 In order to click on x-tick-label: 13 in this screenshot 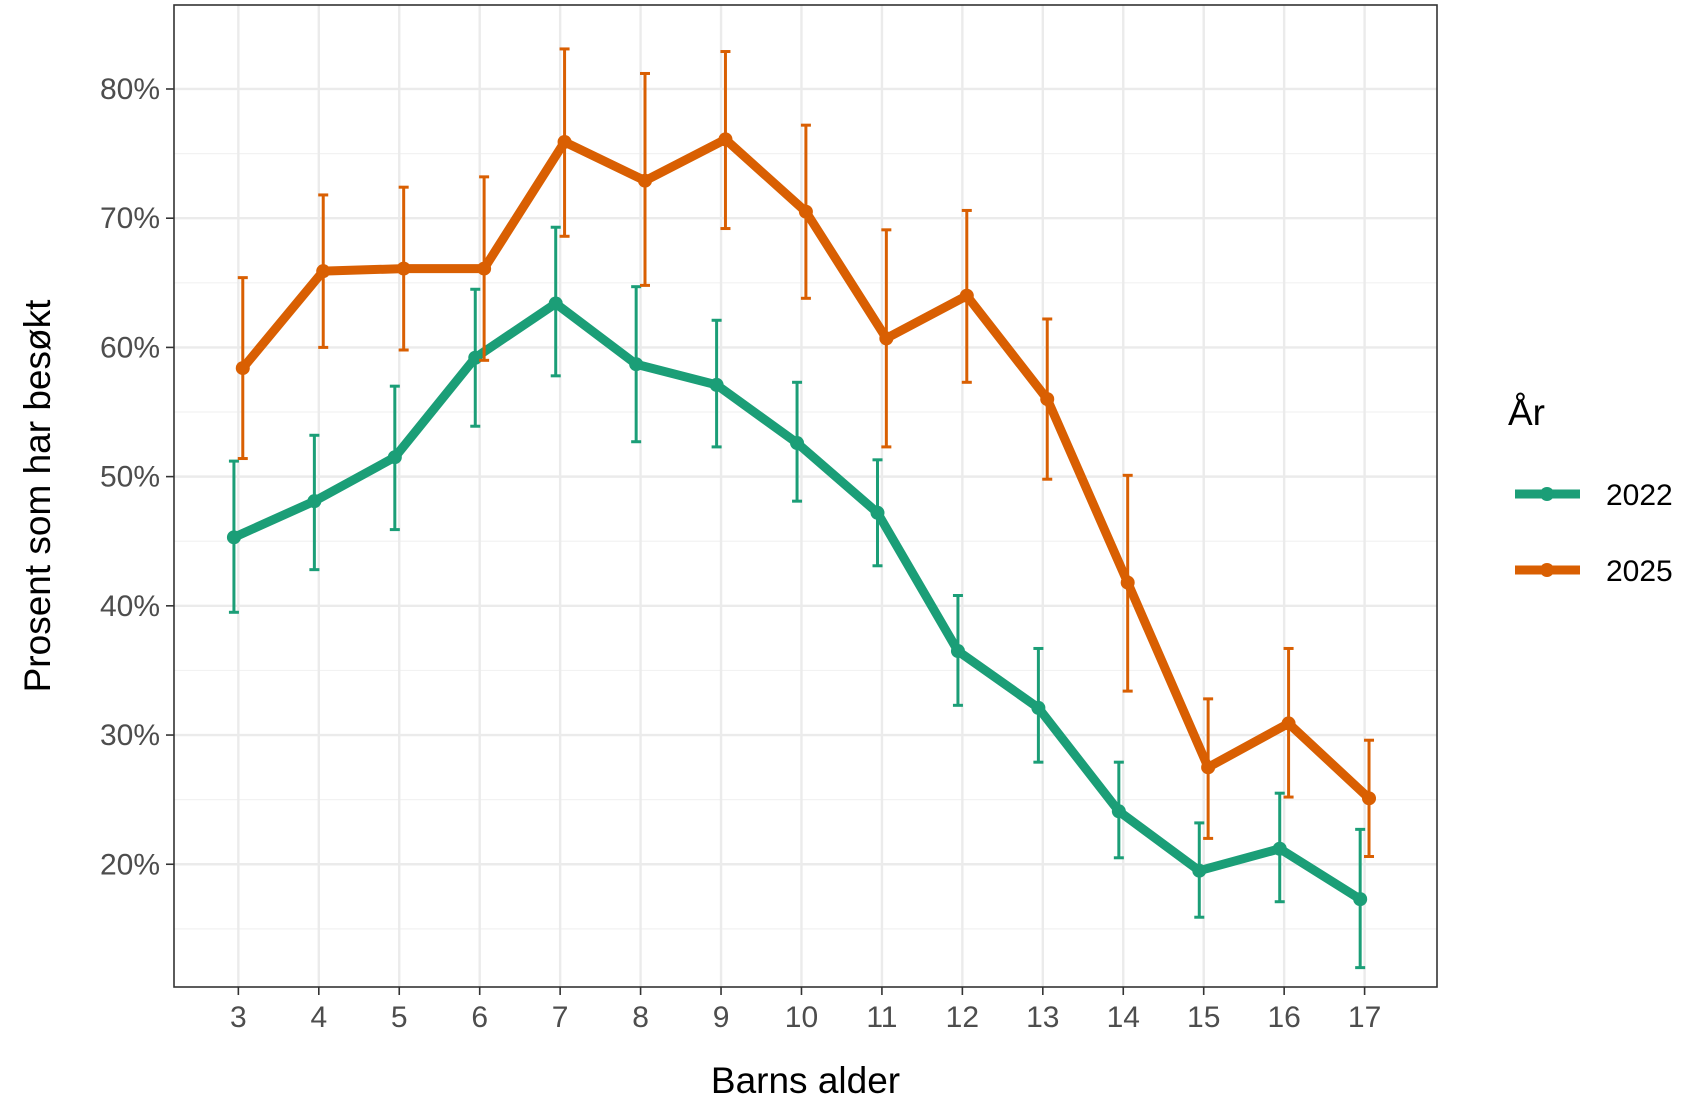, I will do `click(1042, 1017)`.